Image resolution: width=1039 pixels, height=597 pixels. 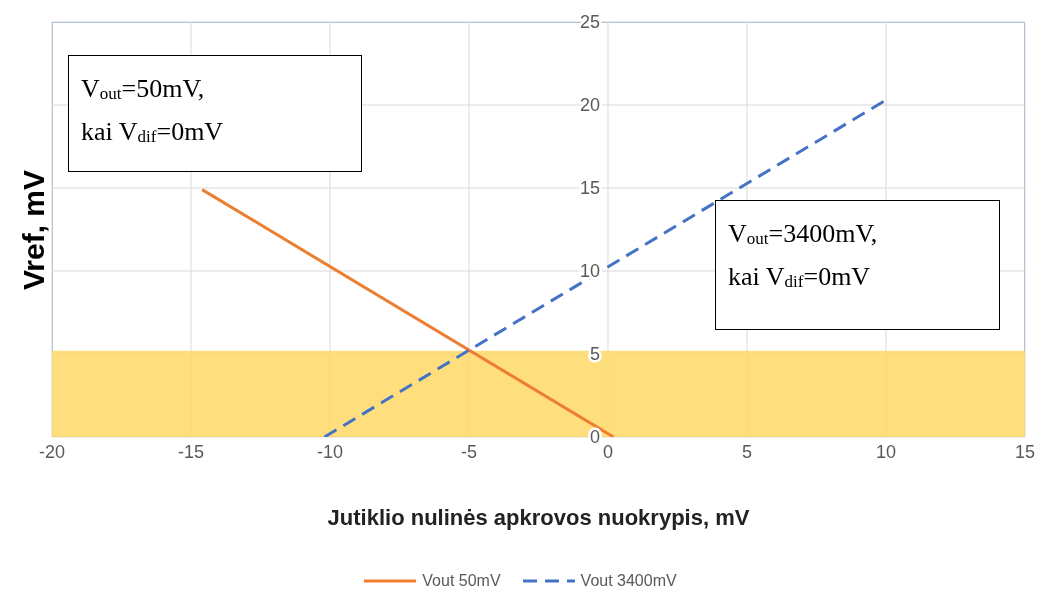 I want to click on x-tick-label: -5, so click(x=469, y=451).